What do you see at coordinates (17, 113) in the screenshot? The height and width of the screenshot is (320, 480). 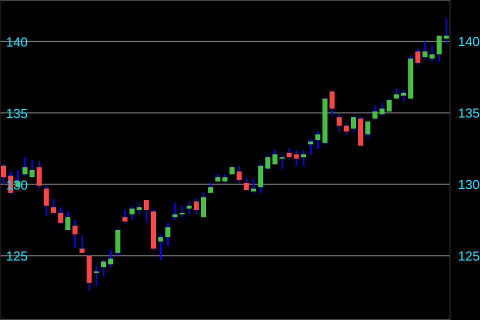 I see `y-tick-label: 135` at bounding box center [17, 113].